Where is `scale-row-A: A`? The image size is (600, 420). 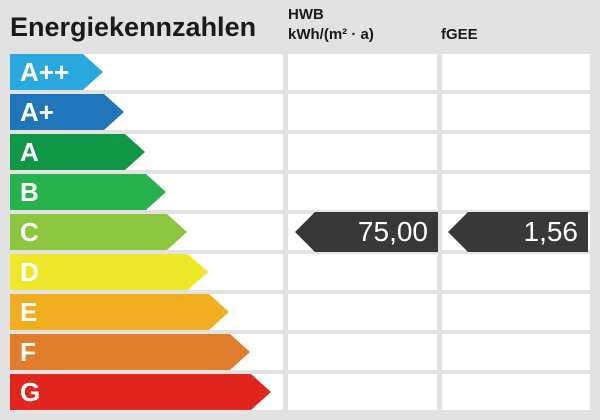 scale-row-A: A is located at coordinates (300, 152).